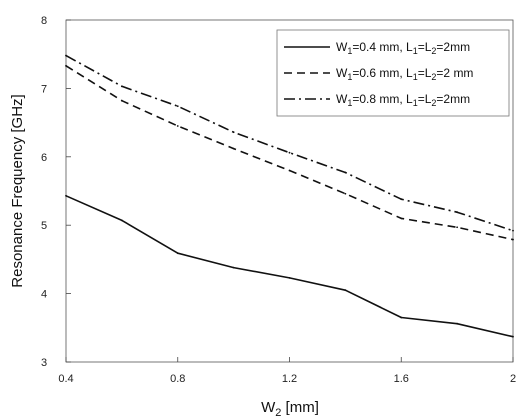 The width and height of the screenshot is (525, 420). I want to click on y-tick-label: 5, so click(44, 226).